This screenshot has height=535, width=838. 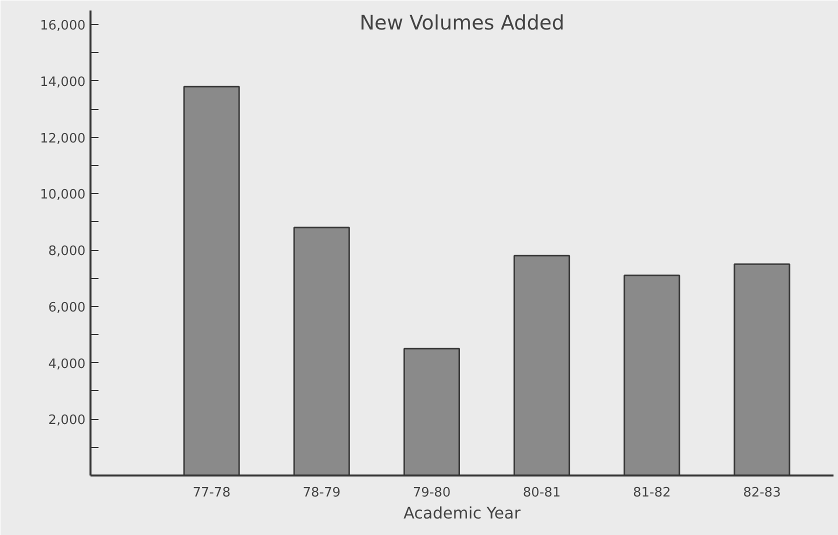 What do you see at coordinates (63, 195) in the screenshot?
I see `y-tick-label: 10,000` at bounding box center [63, 195].